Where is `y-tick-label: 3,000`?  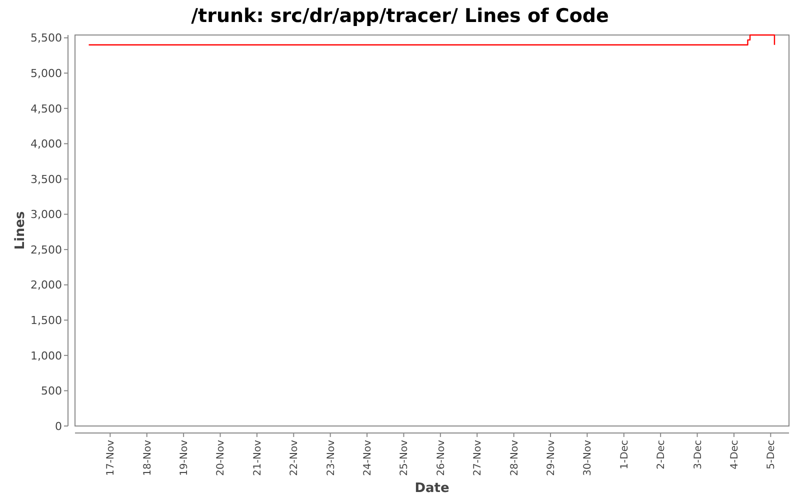
y-tick-label: 3,000 is located at coordinates (46, 215).